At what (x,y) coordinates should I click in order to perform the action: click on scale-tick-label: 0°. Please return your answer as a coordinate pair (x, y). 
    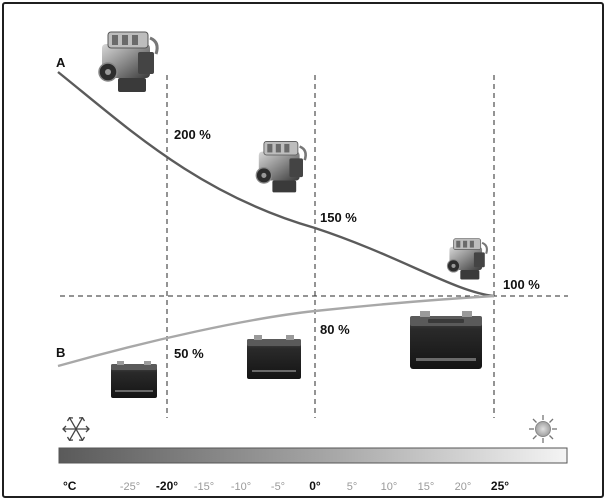
    Looking at the image, I should click on (315, 486).